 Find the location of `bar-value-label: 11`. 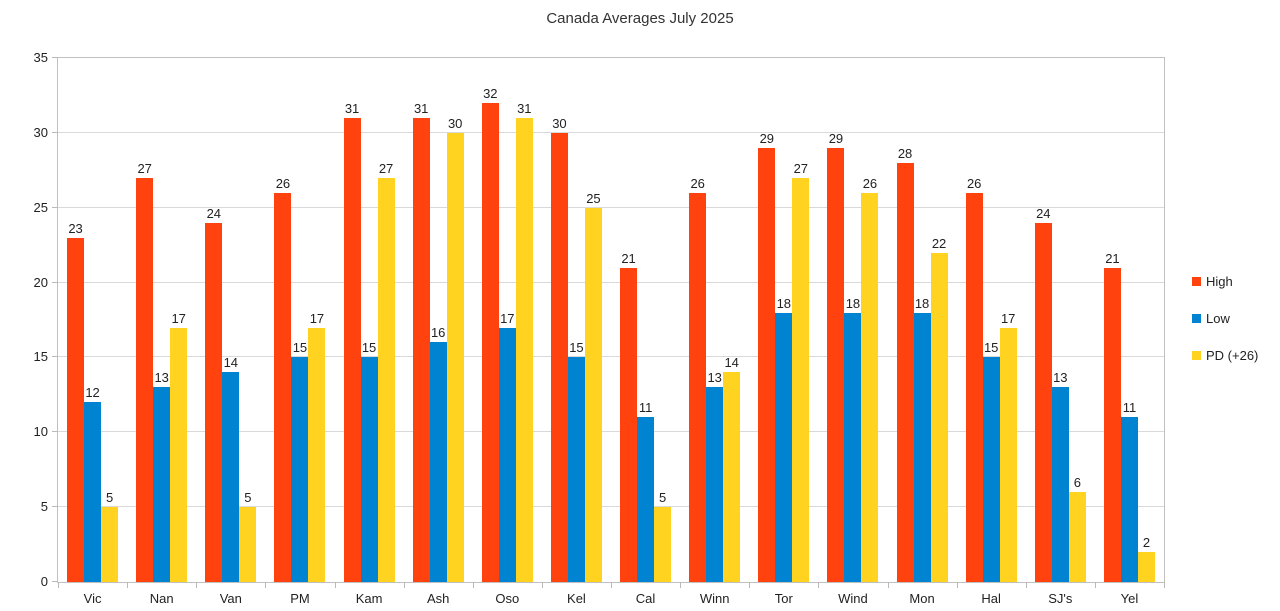

bar-value-label: 11 is located at coordinates (1129, 408).